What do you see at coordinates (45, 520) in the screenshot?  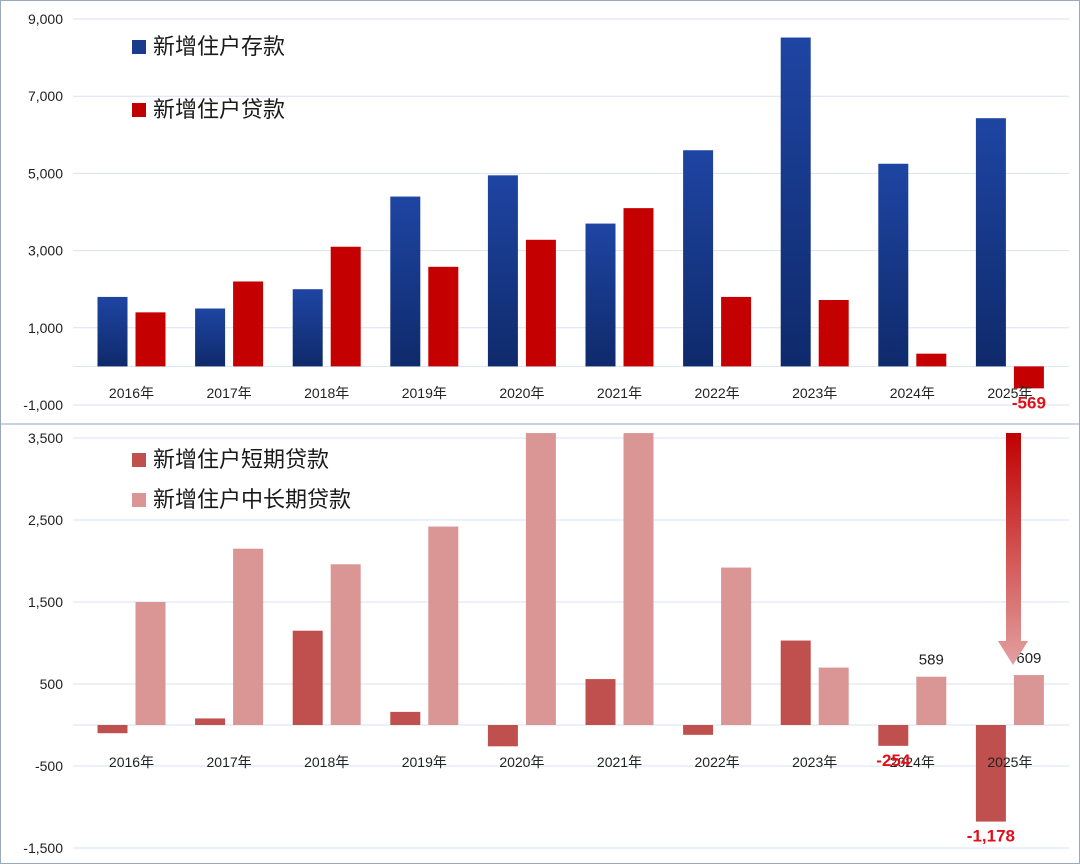 I see `y-tick-label: 2,500` at bounding box center [45, 520].